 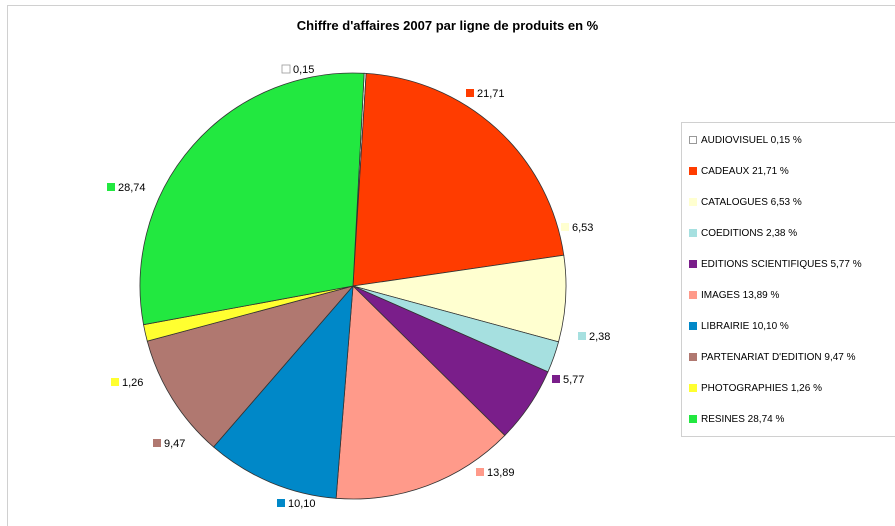 What do you see at coordinates (745, 326) in the screenshot?
I see `legend-label: LIBRAIRIE 10,10 %` at bounding box center [745, 326].